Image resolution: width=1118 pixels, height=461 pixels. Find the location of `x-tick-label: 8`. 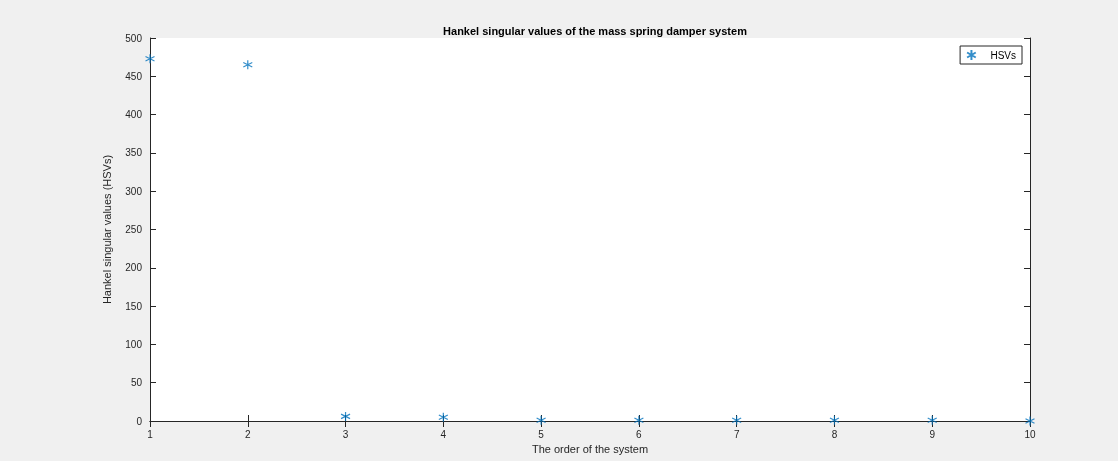

x-tick-label: 8 is located at coordinates (834, 434).